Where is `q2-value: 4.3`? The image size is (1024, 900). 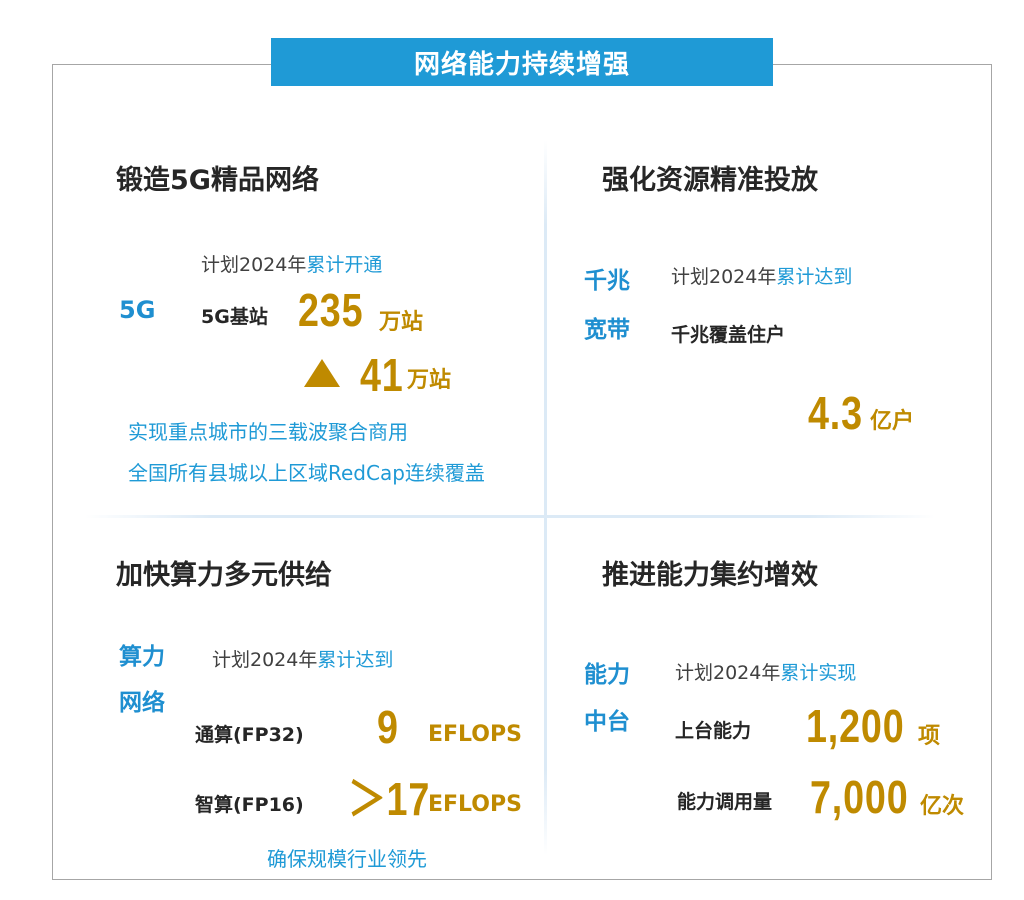 q2-value: 4.3 is located at coordinates (835, 413).